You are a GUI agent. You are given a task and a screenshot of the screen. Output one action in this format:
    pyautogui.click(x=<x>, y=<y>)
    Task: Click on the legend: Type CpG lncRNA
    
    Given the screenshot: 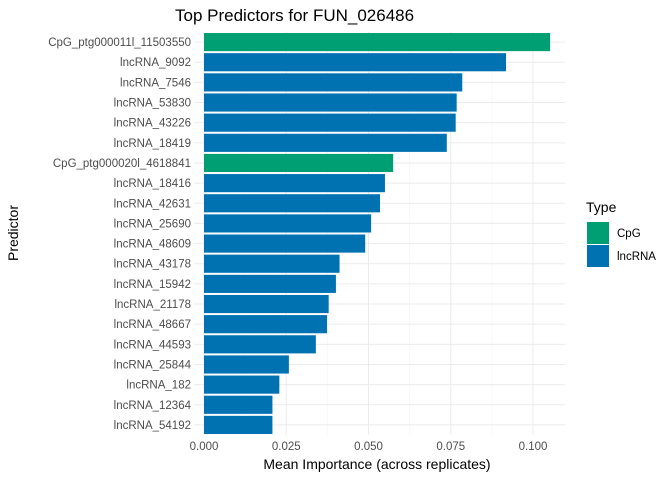 What is the action you would take?
    pyautogui.click(x=621, y=233)
    